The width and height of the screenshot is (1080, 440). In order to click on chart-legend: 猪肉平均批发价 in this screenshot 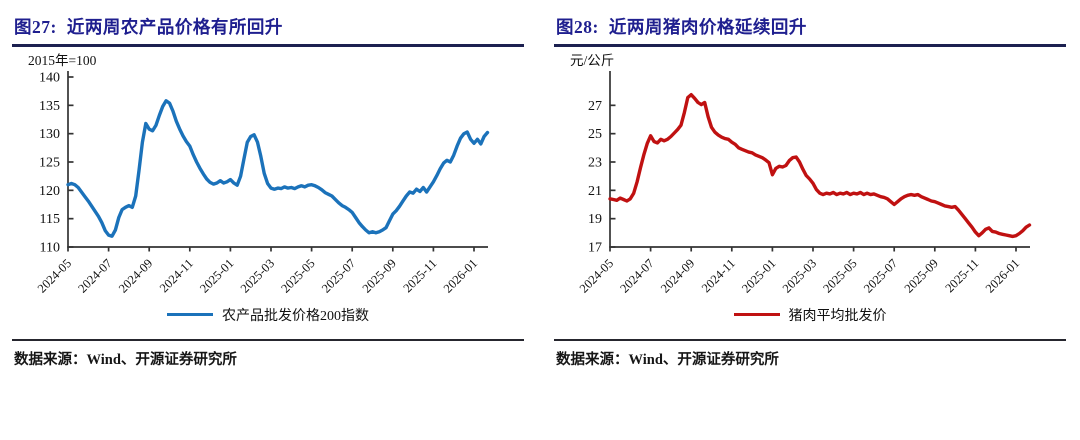, I will do `click(810, 315)`.